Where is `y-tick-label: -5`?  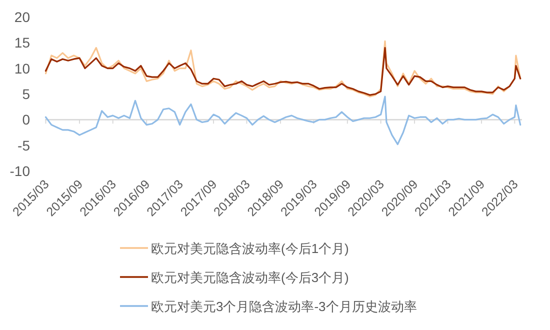 y-tick-label: -5 is located at coordinates (24, 145).